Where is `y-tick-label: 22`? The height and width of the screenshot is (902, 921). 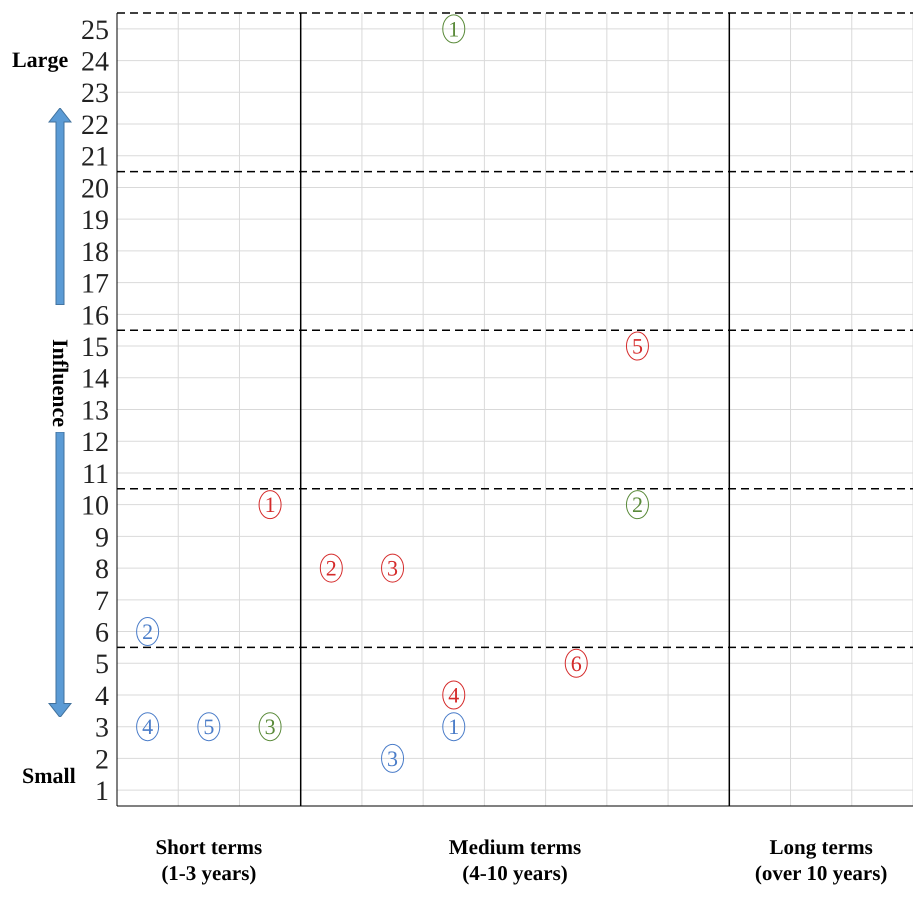
y-tick-label: 22 is located at coordinates (95, 125).